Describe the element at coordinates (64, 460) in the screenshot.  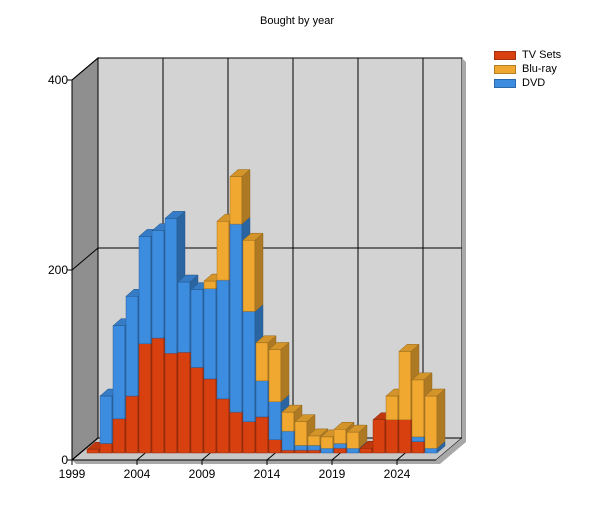
I see `tick-label-y: 0` at that location.